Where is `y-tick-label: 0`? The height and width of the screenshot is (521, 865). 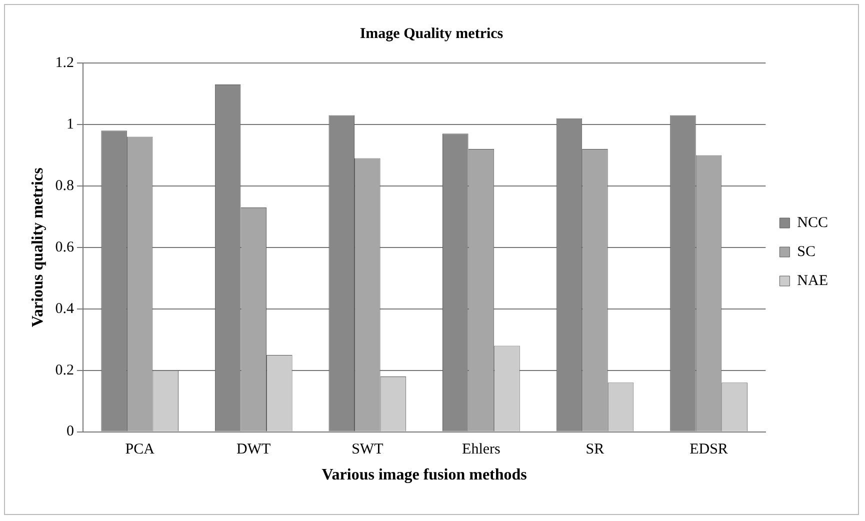
y-tick-label: 0 is located at coordinates (70, 432).